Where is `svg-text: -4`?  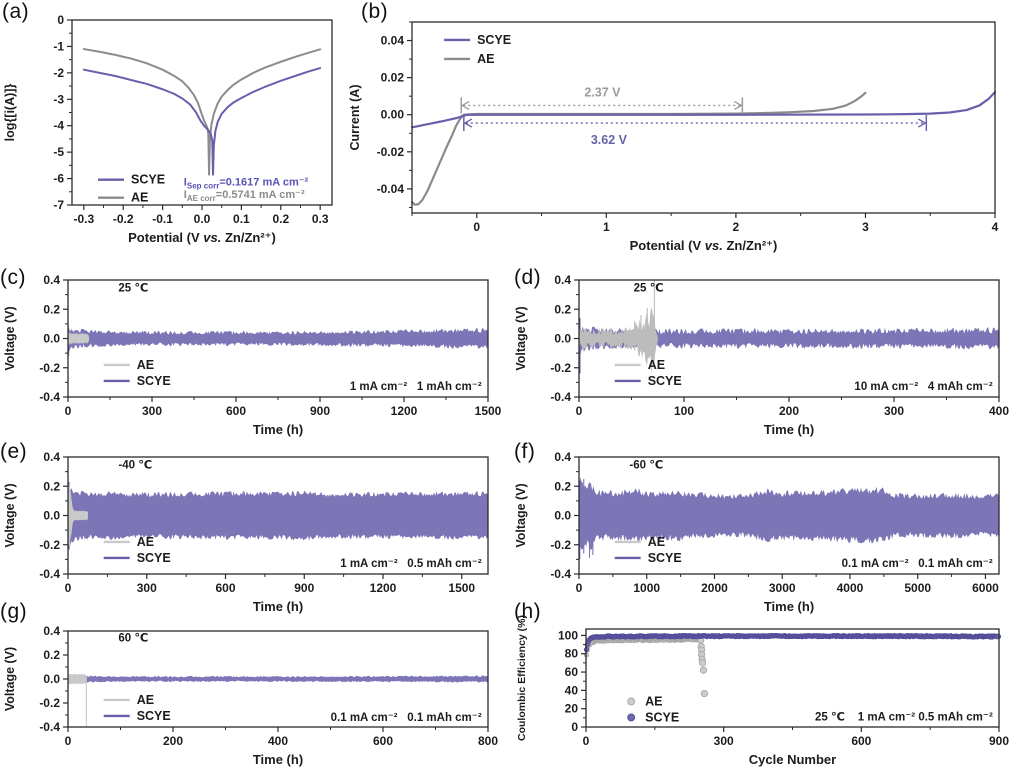 svg-text: -4 is located at coordinates (58, 126).